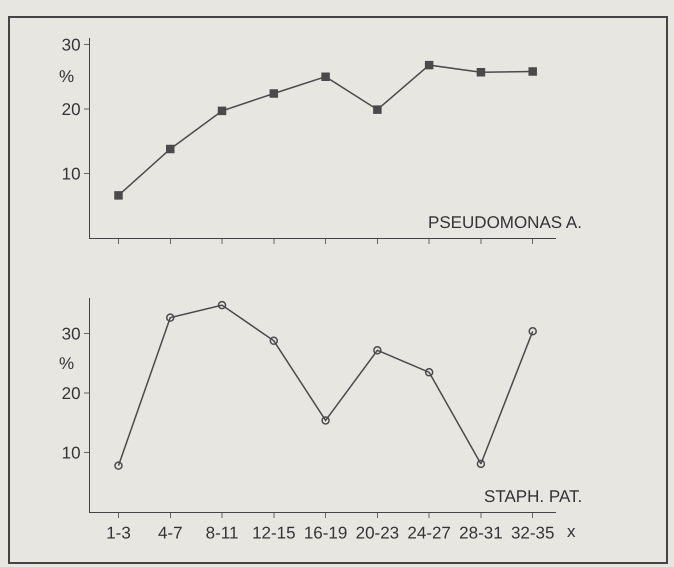 This screenshot has width=674, height=567. What do you see at coordinates (118, 532) in the screenshot?
I see `x-tick-label: 1-3` at bounding box center [118, 532].